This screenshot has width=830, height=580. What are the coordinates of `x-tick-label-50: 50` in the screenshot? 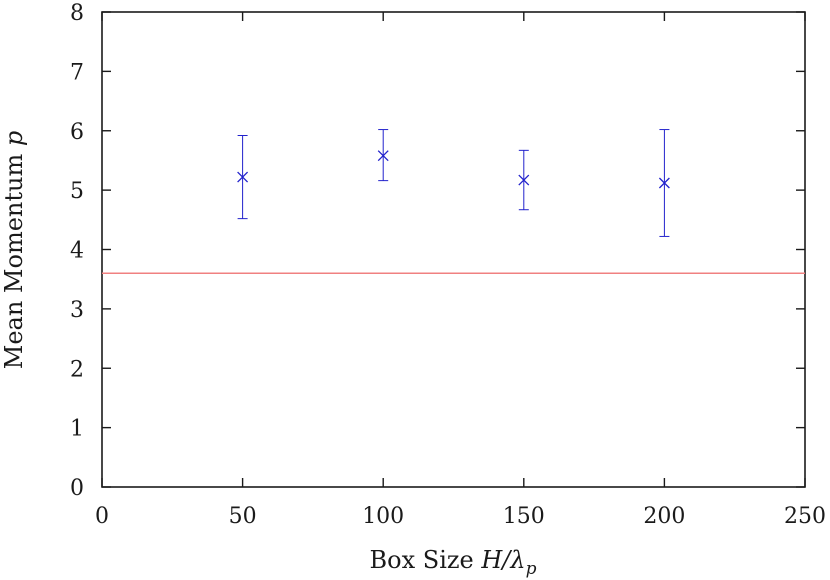 It's located at (243, 516).